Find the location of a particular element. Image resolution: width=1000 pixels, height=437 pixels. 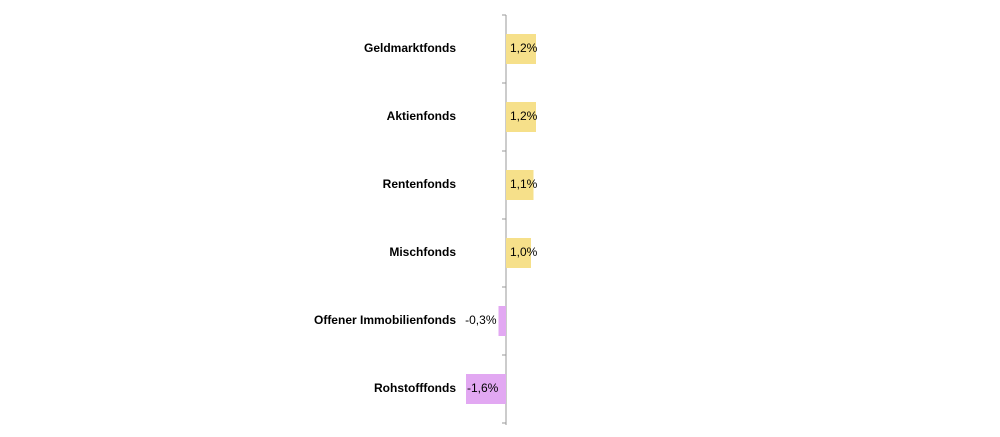

category-label: Rohstofffonds is located at coordinates (415, 388).